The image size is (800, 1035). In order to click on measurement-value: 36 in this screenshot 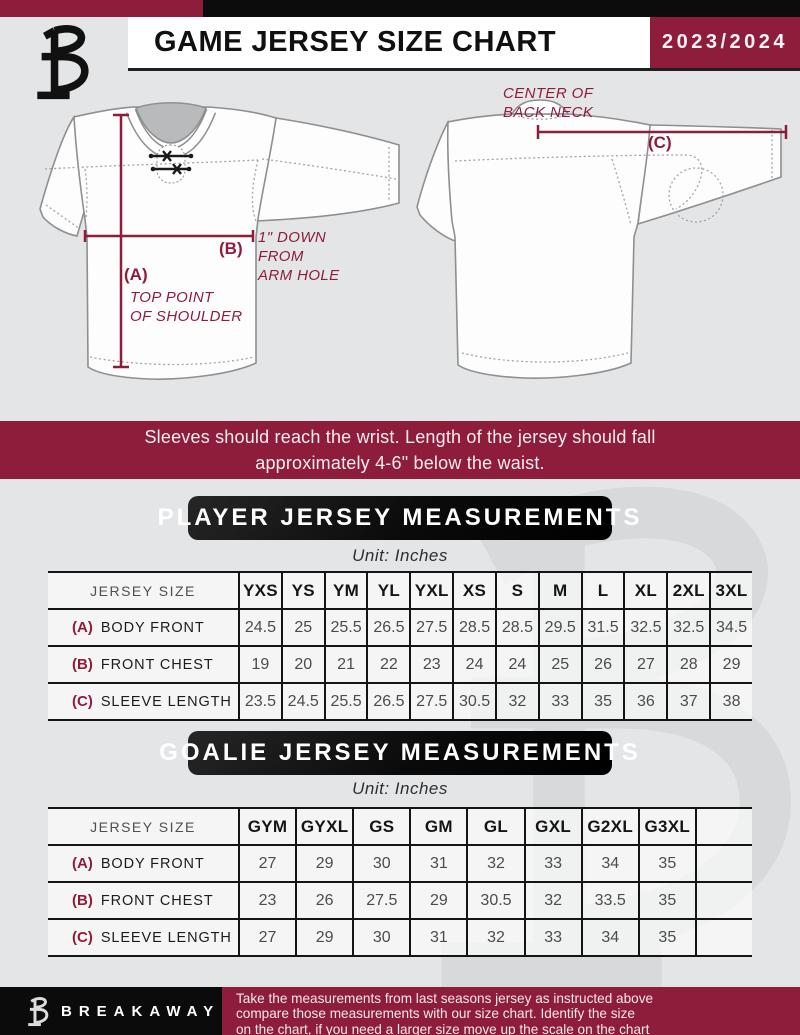, I will do `click(645, 701)`.